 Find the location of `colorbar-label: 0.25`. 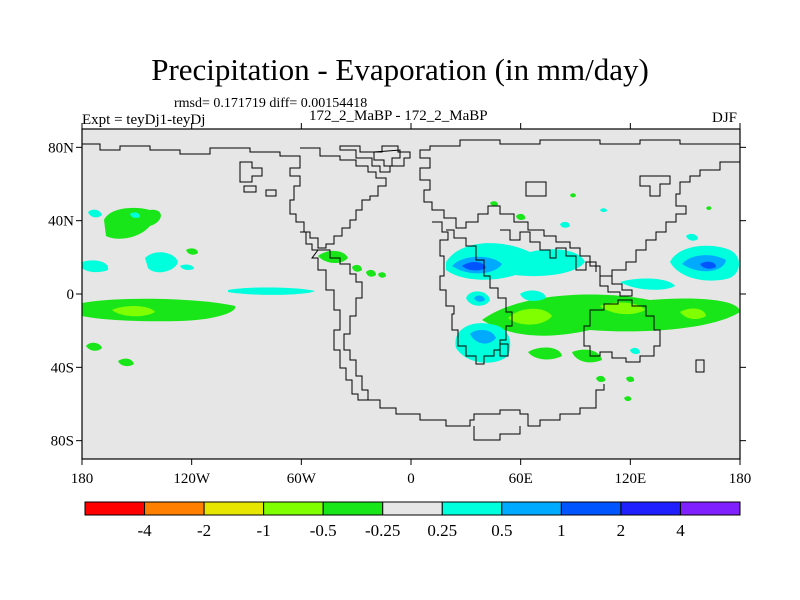

colorbar-label: 0.25 is located at coordinates (442, 530).